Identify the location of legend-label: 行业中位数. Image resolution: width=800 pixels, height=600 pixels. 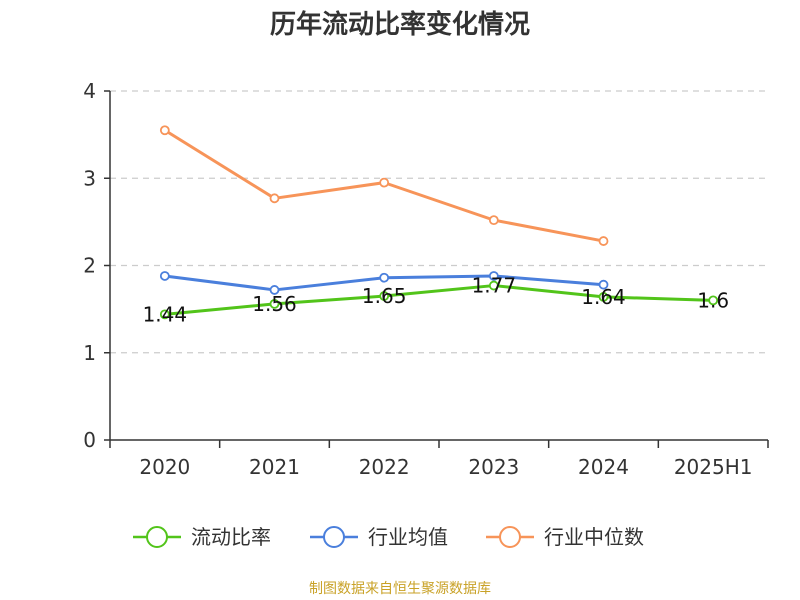
(594, 537).